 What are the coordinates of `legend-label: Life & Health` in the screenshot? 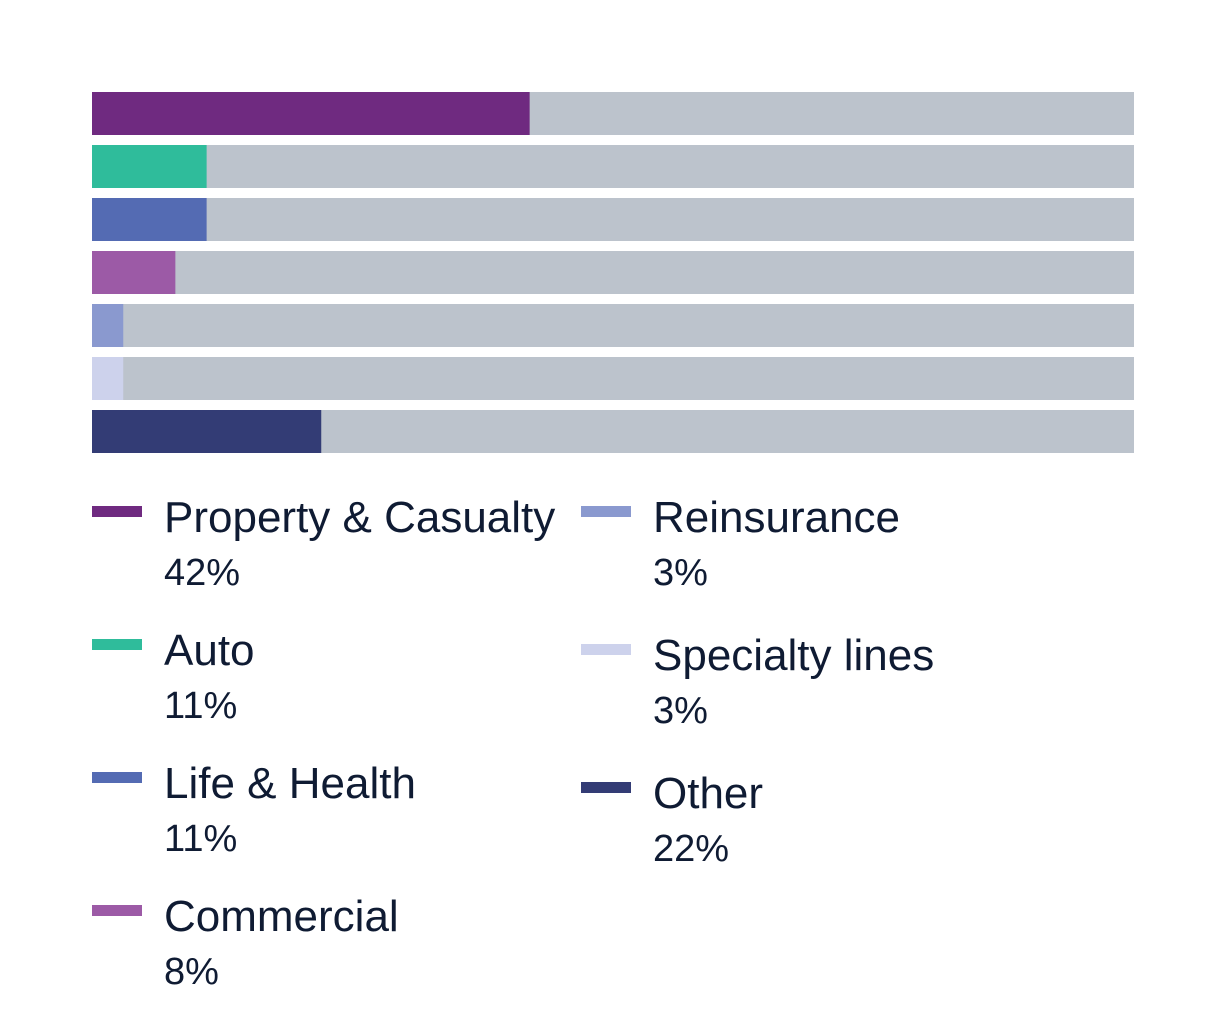 It's located at (290, 783).